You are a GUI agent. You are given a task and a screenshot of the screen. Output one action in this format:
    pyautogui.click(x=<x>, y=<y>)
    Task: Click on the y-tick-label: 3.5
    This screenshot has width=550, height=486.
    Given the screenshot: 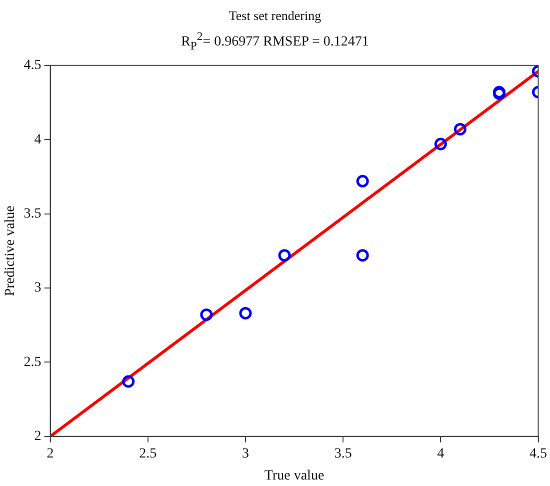 What is the action you would take?
    pyautogui.click(x=33, y=214)
    